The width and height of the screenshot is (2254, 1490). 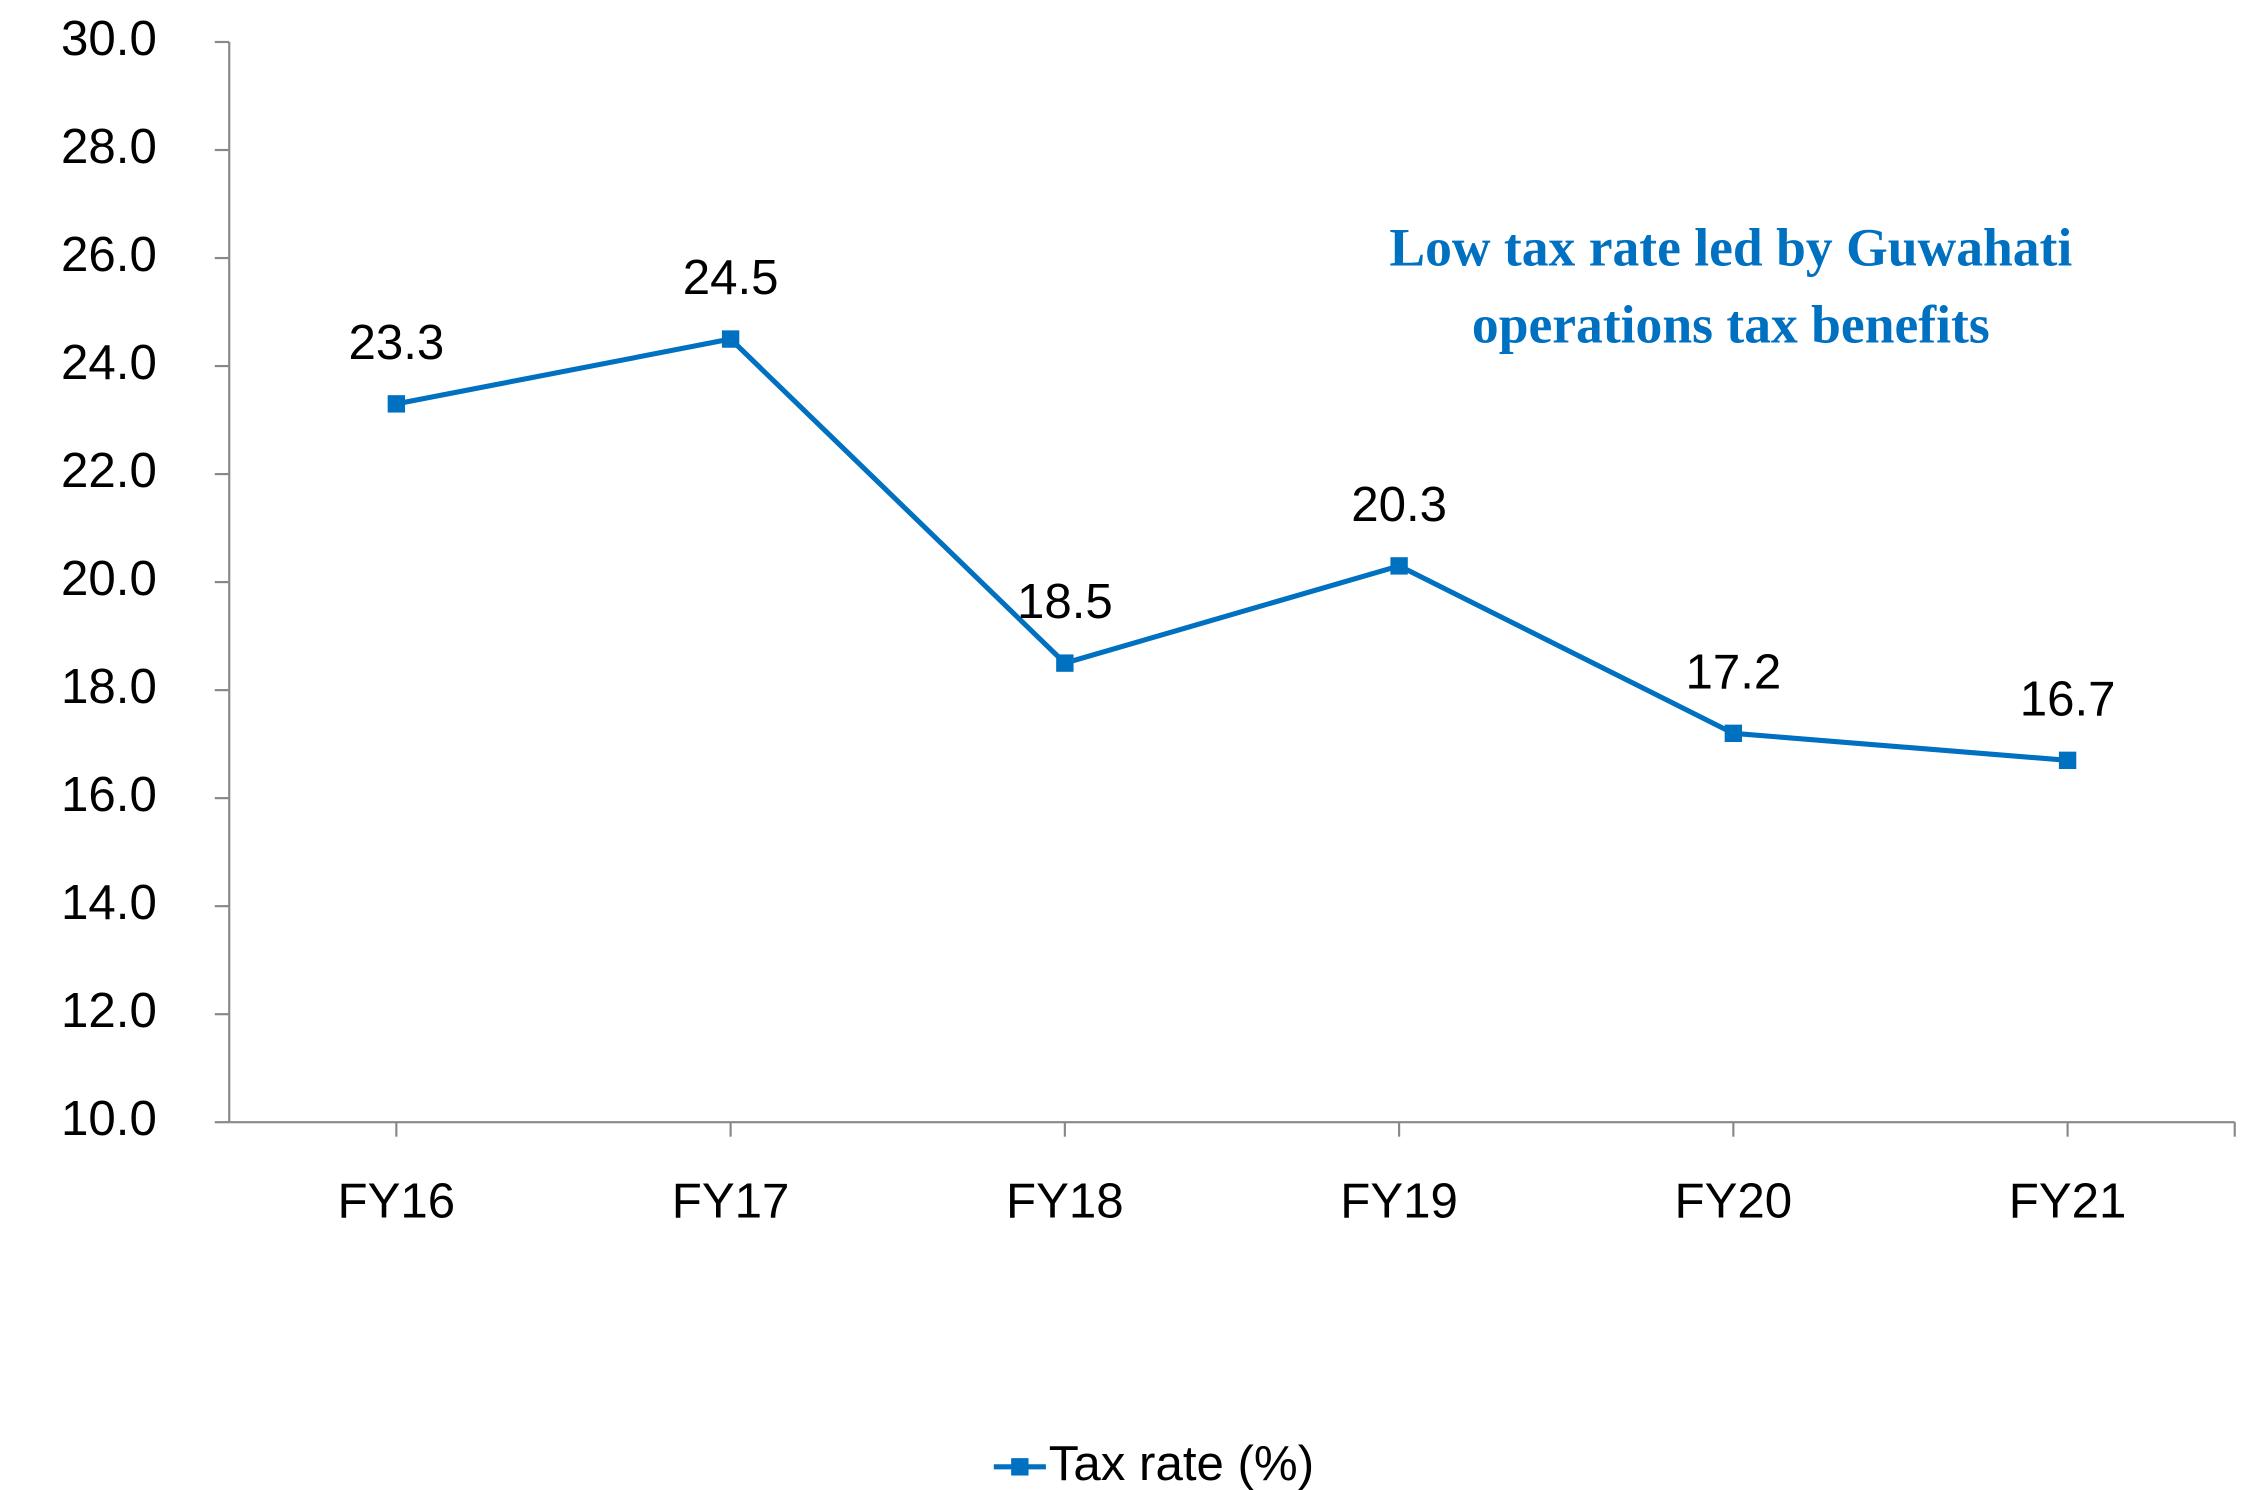 What do you see at coordinates (1020, 1467) in the screenshot?
I see `legend-marker` at bounding box center [1020, 1467].